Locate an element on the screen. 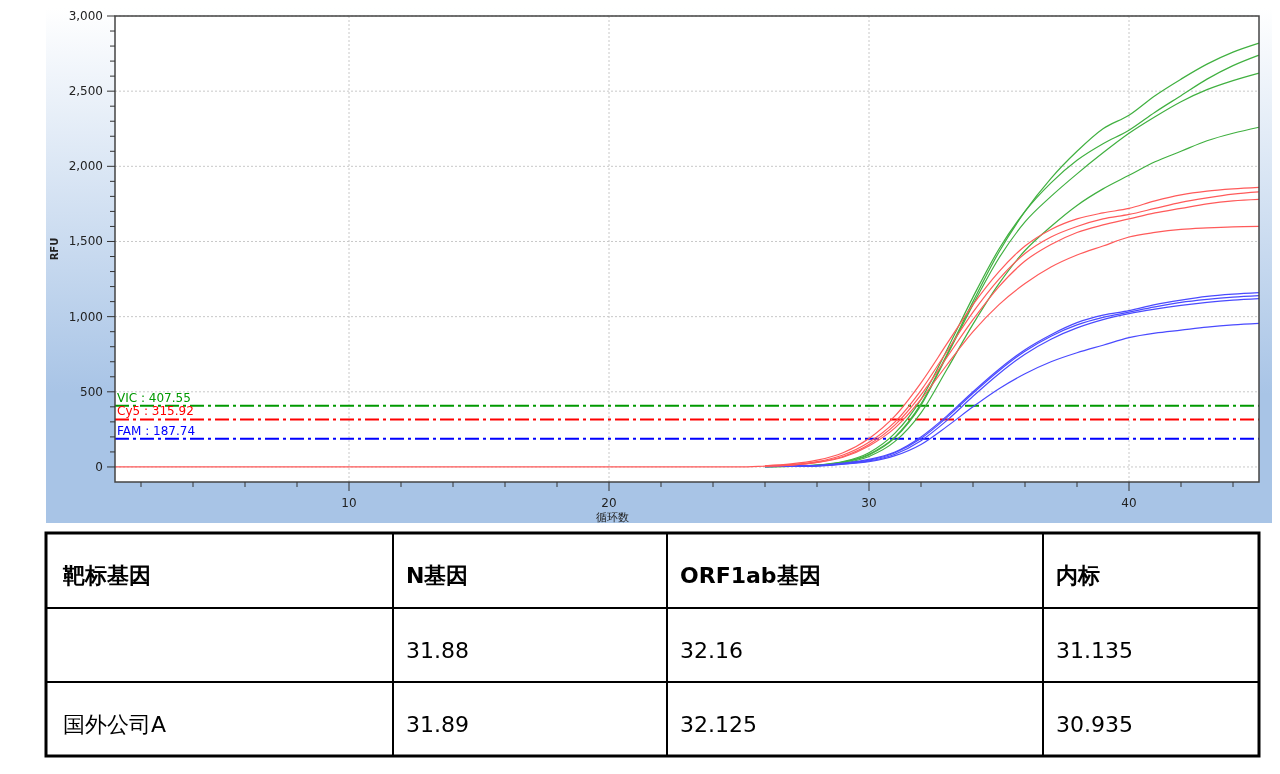 The height and width of the screenshot is (774, 1280). y-tick-label: 国外公司A is located at coordinates (115, 724).